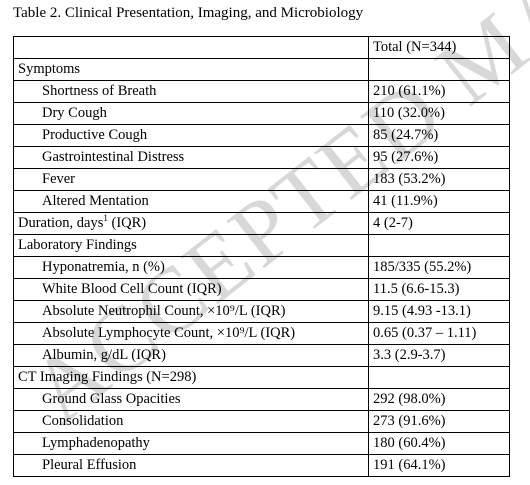 The width and height of the screenshot is (530, 485). I want to click on row-value-cell: 183 (53.2%), so click(439, 179).